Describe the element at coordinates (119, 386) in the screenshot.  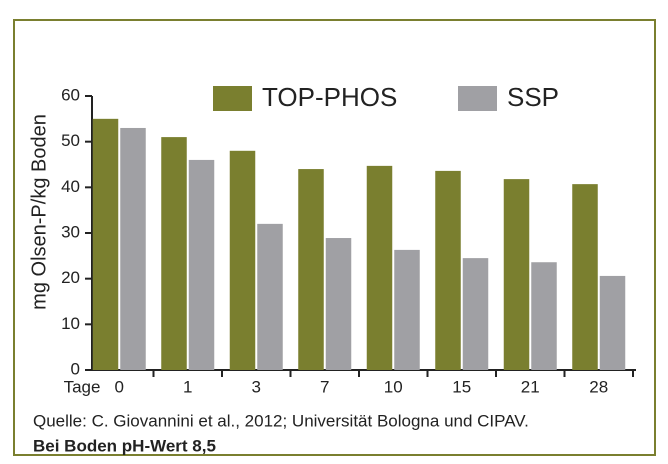
I see `x-tick-label: 0` at that location.